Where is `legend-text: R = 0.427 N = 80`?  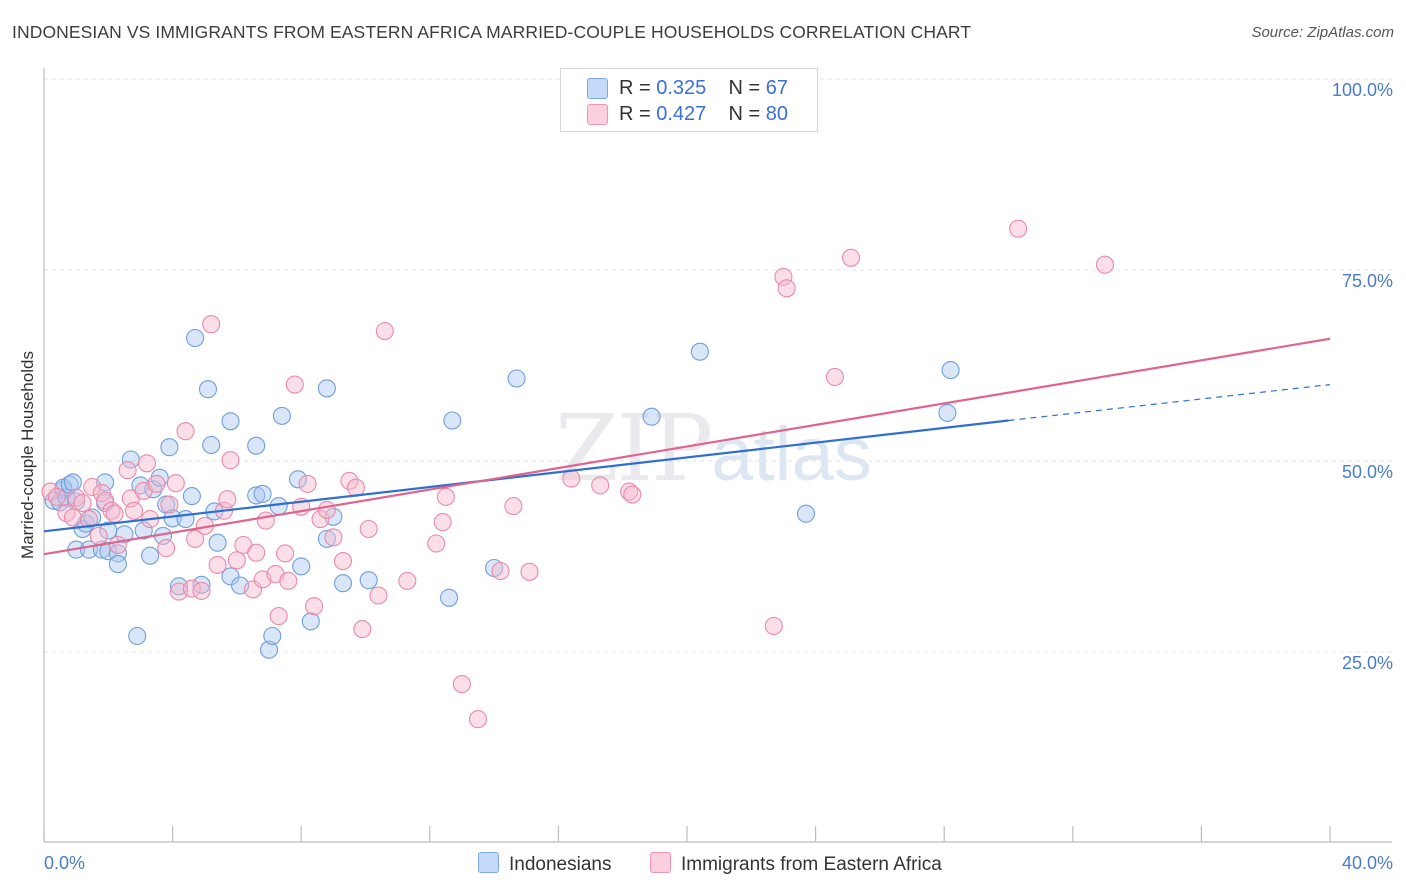 legend-text: R = 0.427 N = 80 is located at coordinates (703, 114).